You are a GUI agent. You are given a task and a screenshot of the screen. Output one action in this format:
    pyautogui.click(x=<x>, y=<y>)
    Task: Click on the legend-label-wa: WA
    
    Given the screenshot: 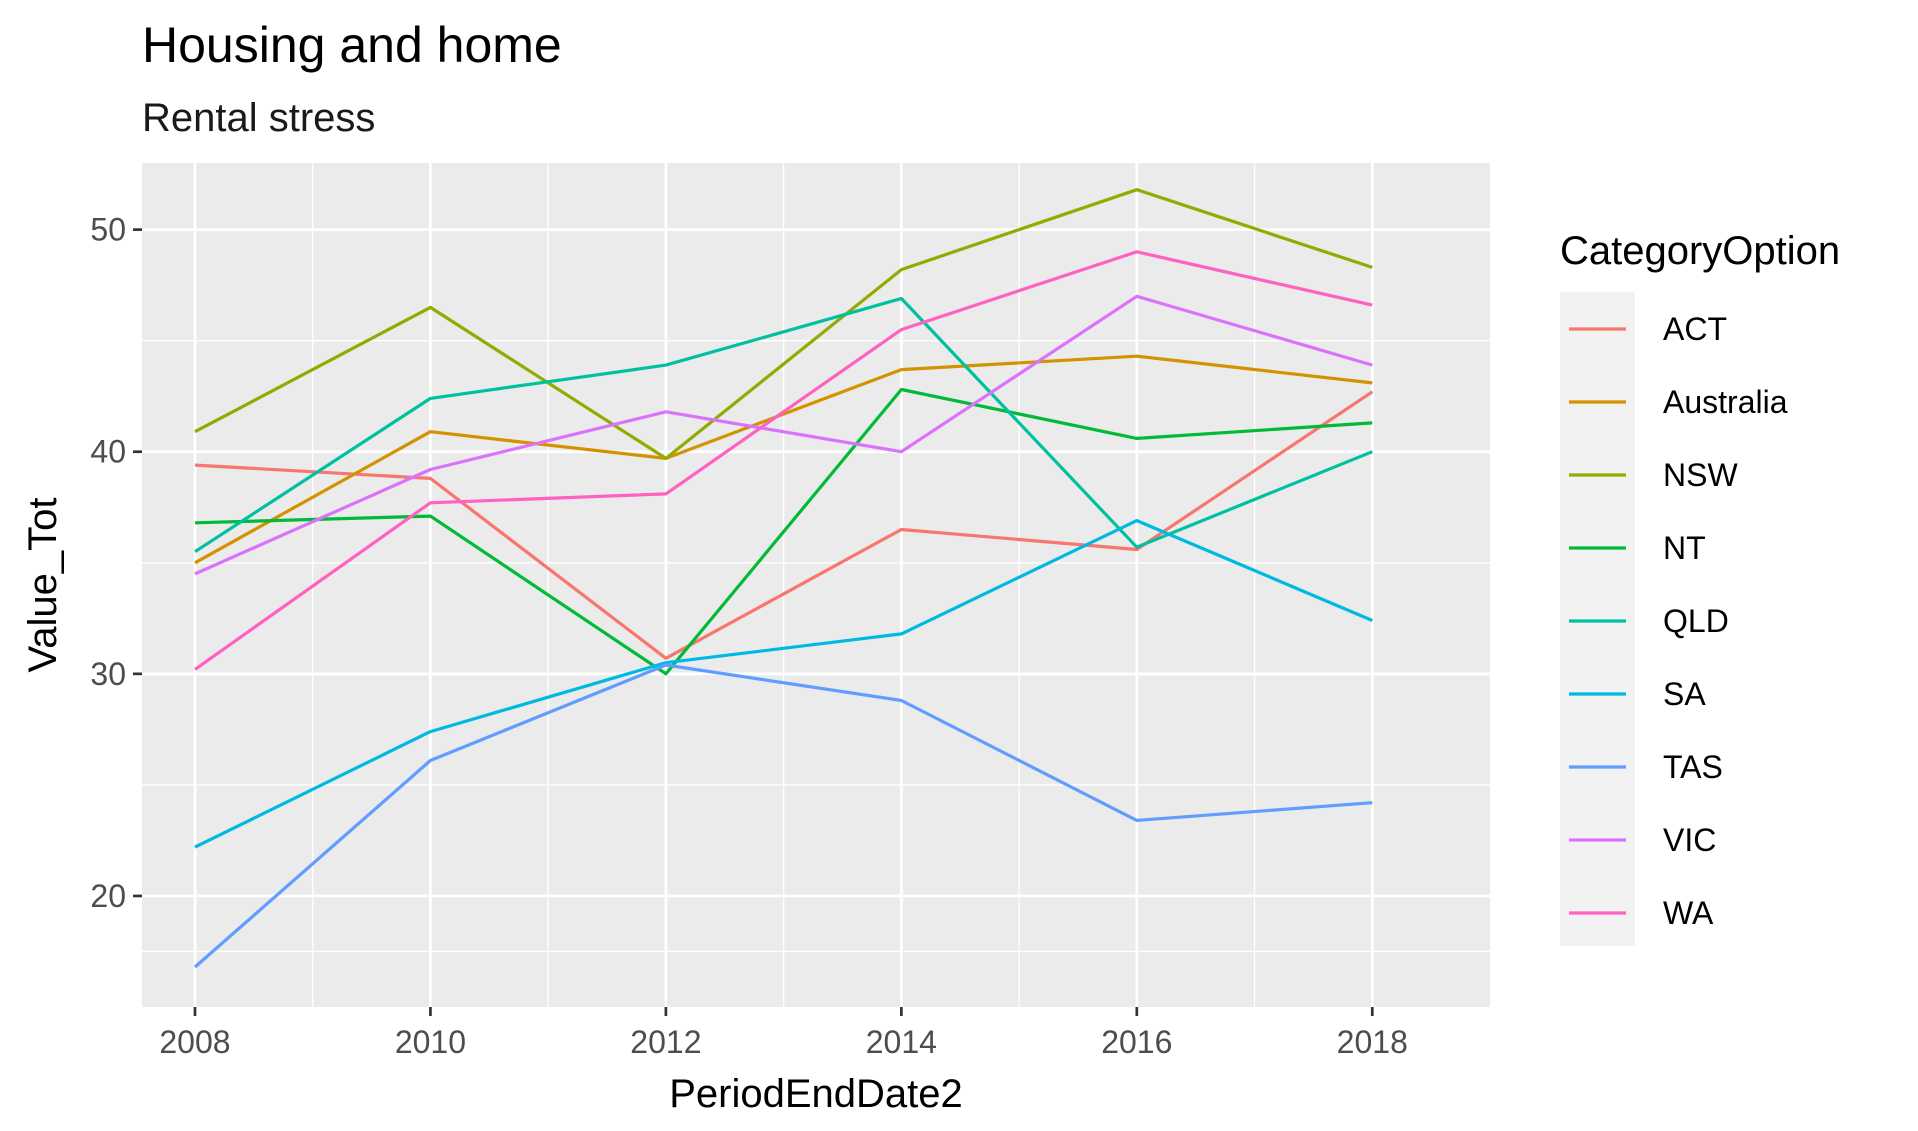 What is the action you would take?
    pyautogui.click(x=1688, y=913)
    